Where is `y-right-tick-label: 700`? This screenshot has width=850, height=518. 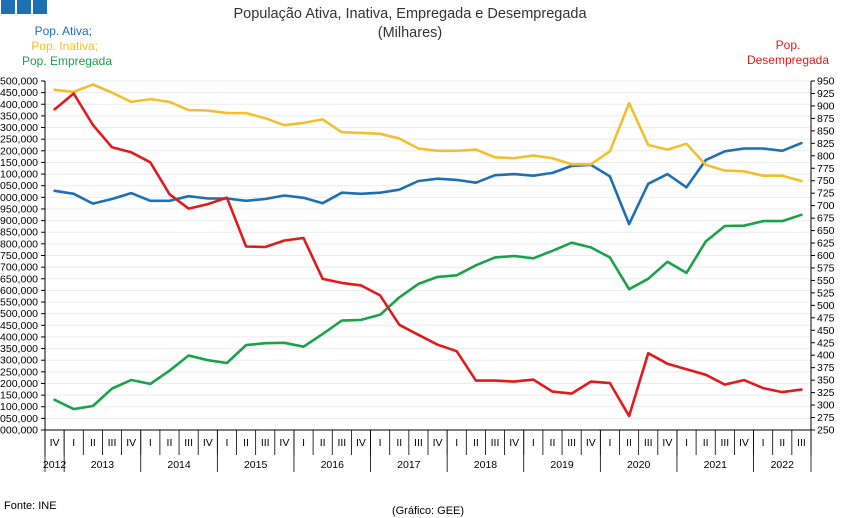
y-right-tick-label: 700 is located at coordinates (826, 206).